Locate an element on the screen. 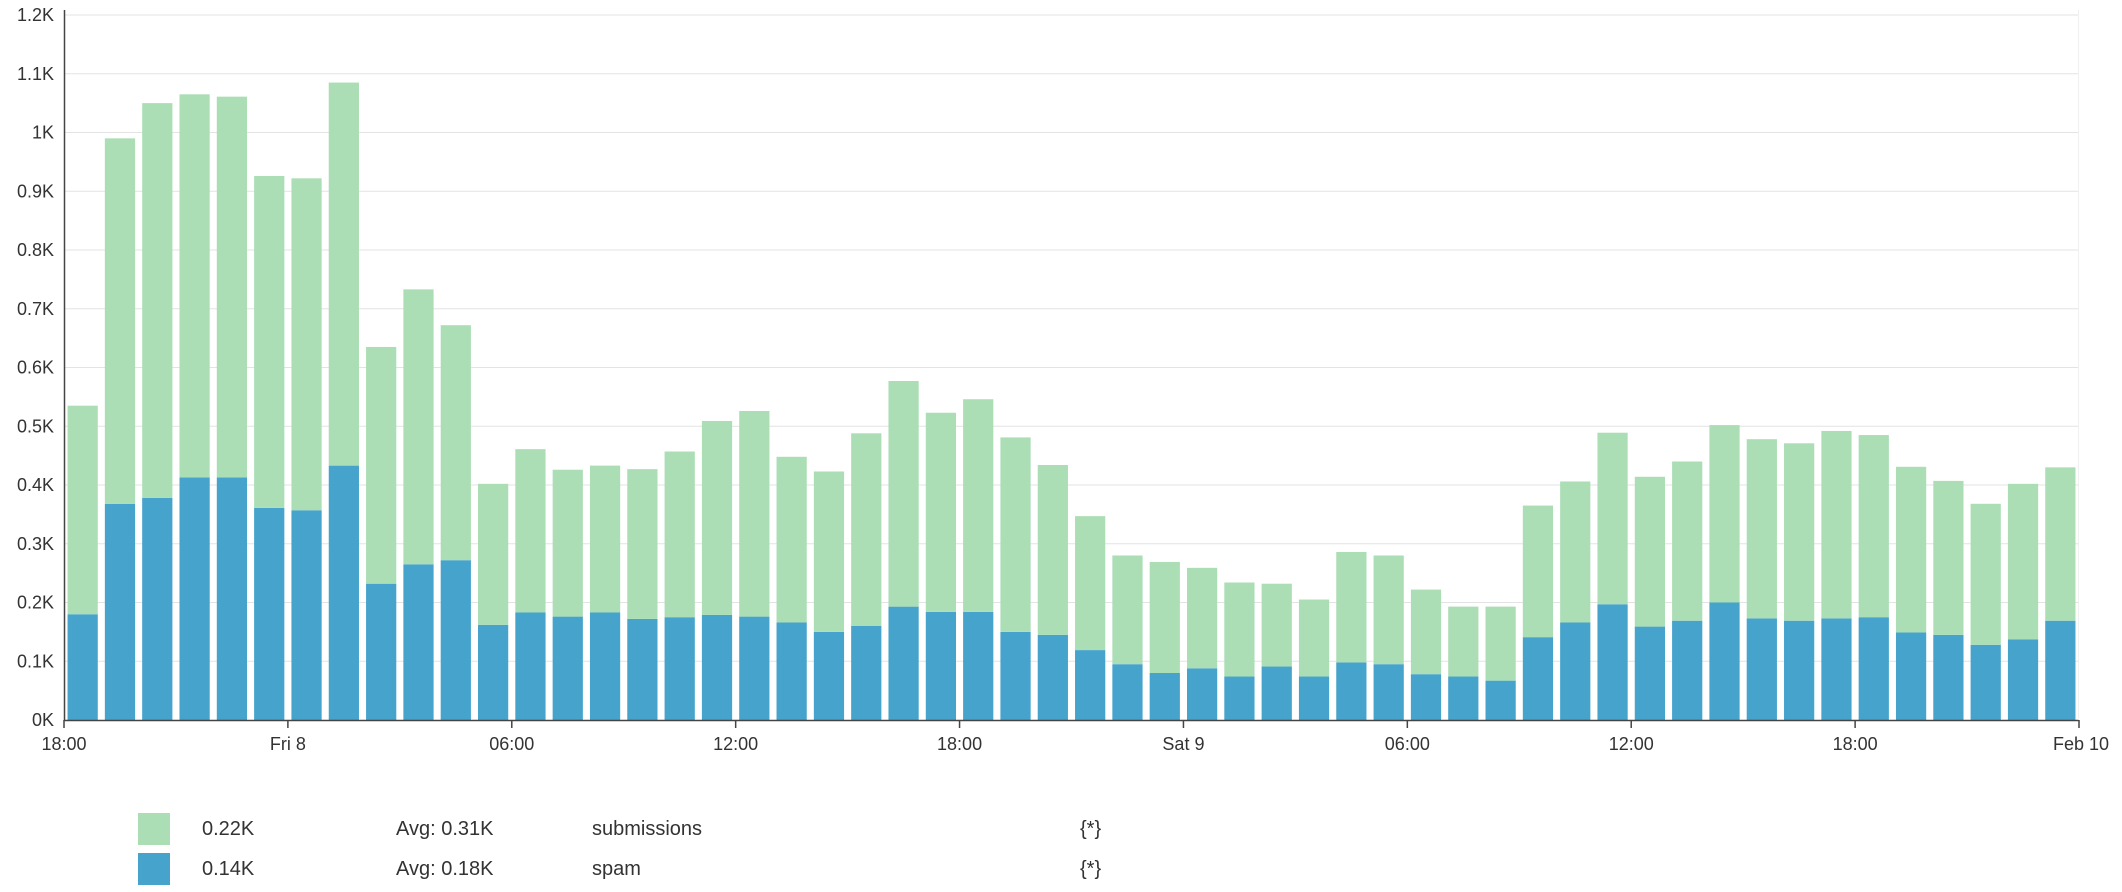 Image resolution: width=2122 pixels, height=892 pixels. y-tick-label: 0.3K is located at coordinates (35, 544).